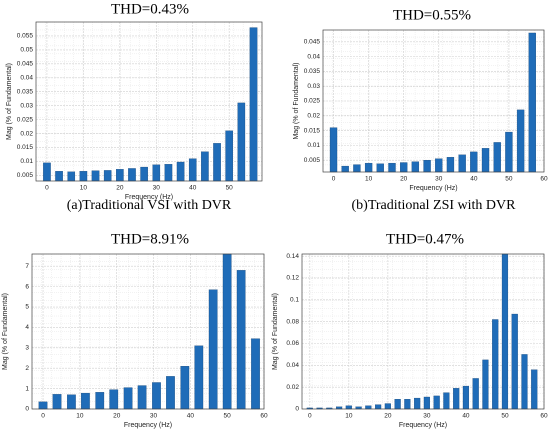  What do you see at coordinates (292, 343) in the screenshot?
I see `y-tick-label: 0.06` at bounding box center [292, 343].